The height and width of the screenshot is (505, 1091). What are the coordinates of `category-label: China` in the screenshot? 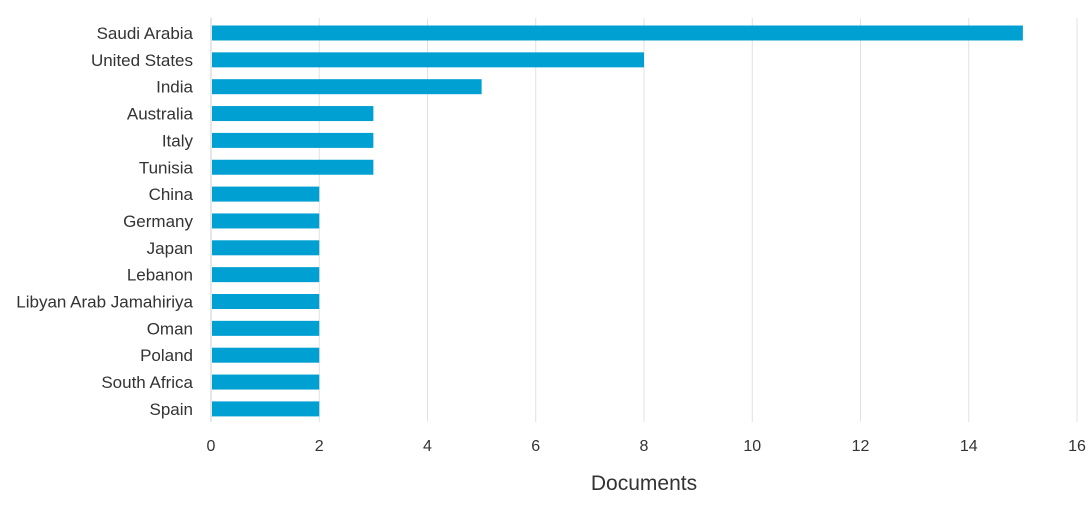 It's located at (171, 194).